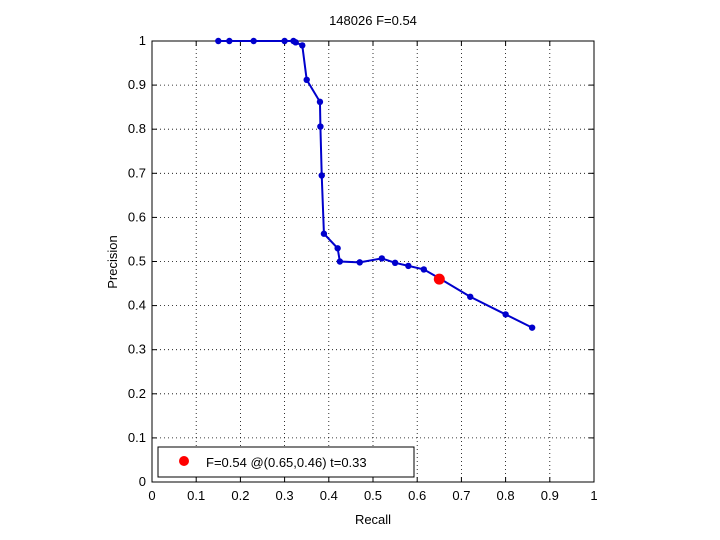 The image size is (720, 540). I want to click on x-tick-label: 0.3, so click(285, 495).